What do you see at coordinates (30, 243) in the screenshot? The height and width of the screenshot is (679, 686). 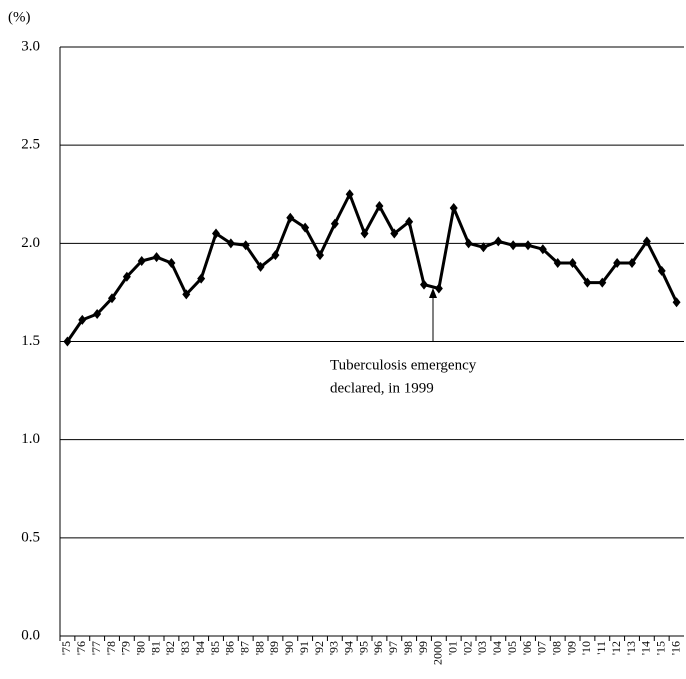 I see `y-tick-label: 2.0` at bounding box center [30, 243].